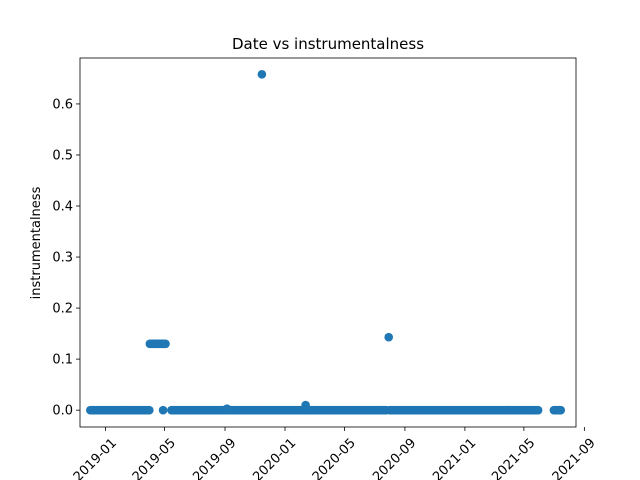 This screenshot has height=480, width=640. What do you see at coordinates (95, 458) in the screenshot?
I see `x-tick-label: 2019-01` at bounding box center [95, 458].